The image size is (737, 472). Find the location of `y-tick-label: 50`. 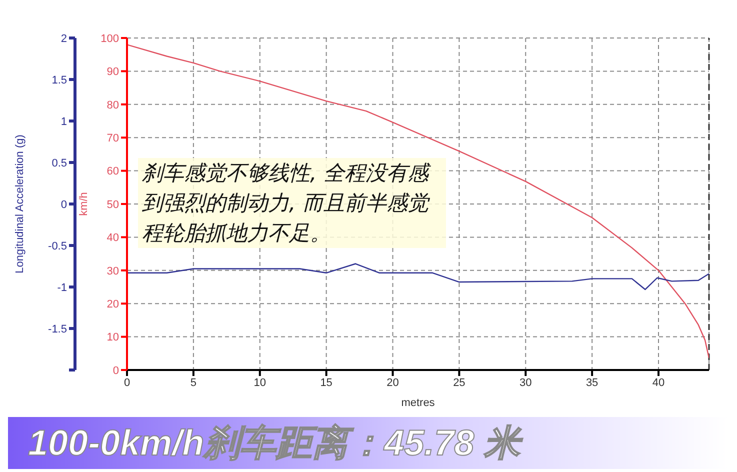

y-tick-label: 50 is located at coordinates (112, 204).